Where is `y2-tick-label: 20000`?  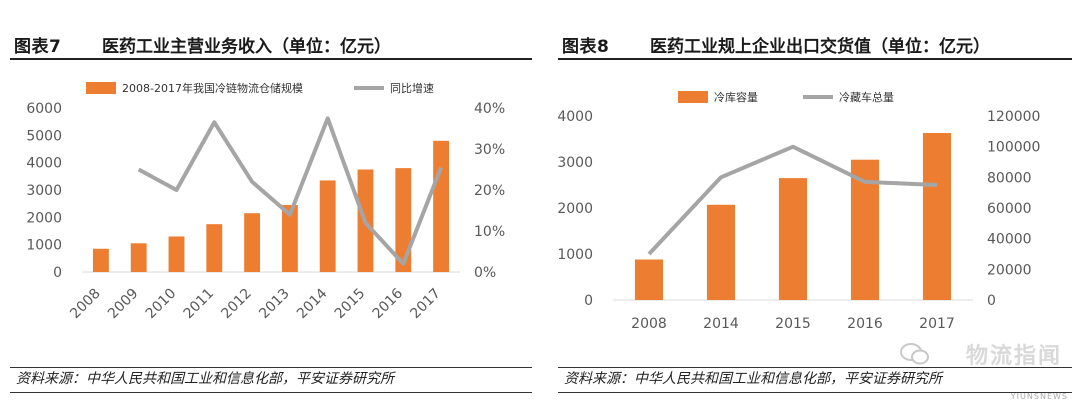 y2-tick-label: 20000 is located at coordinates (1009, 270).